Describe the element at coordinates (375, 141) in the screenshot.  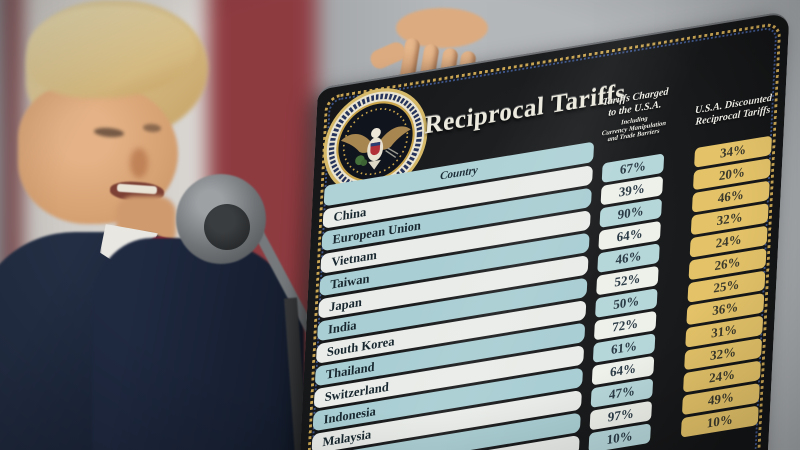
I see `presidential-seal` at that location.